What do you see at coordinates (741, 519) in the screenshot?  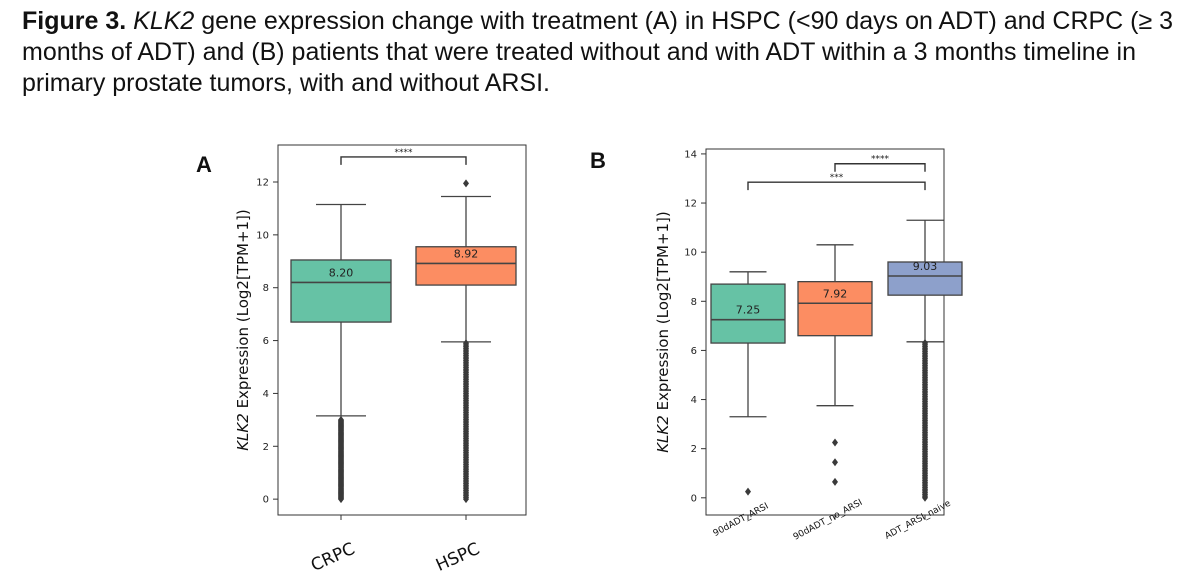 I see `x-tick-label: 90dADT_ARSI` at bounding box center [741, 519].